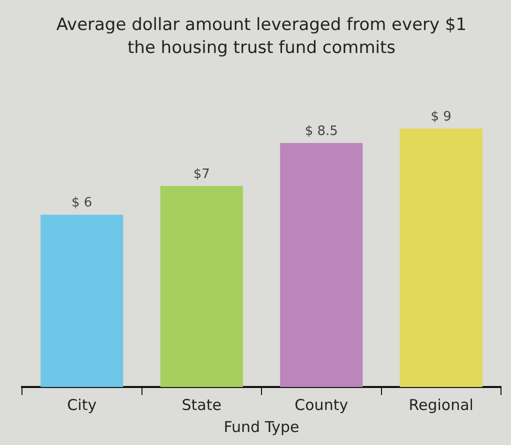 The width and height of the screenshot is (511, 445). I want to click on x-tick-label: State, so click(202, 405).